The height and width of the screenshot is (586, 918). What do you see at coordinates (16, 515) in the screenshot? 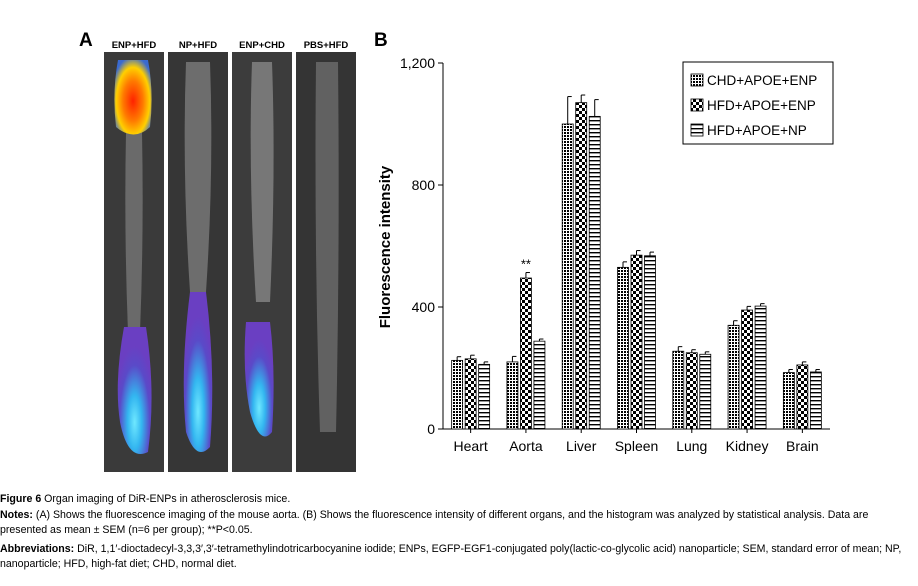
I see `notes-heading: Notes:` at bounding box center [16, 515].